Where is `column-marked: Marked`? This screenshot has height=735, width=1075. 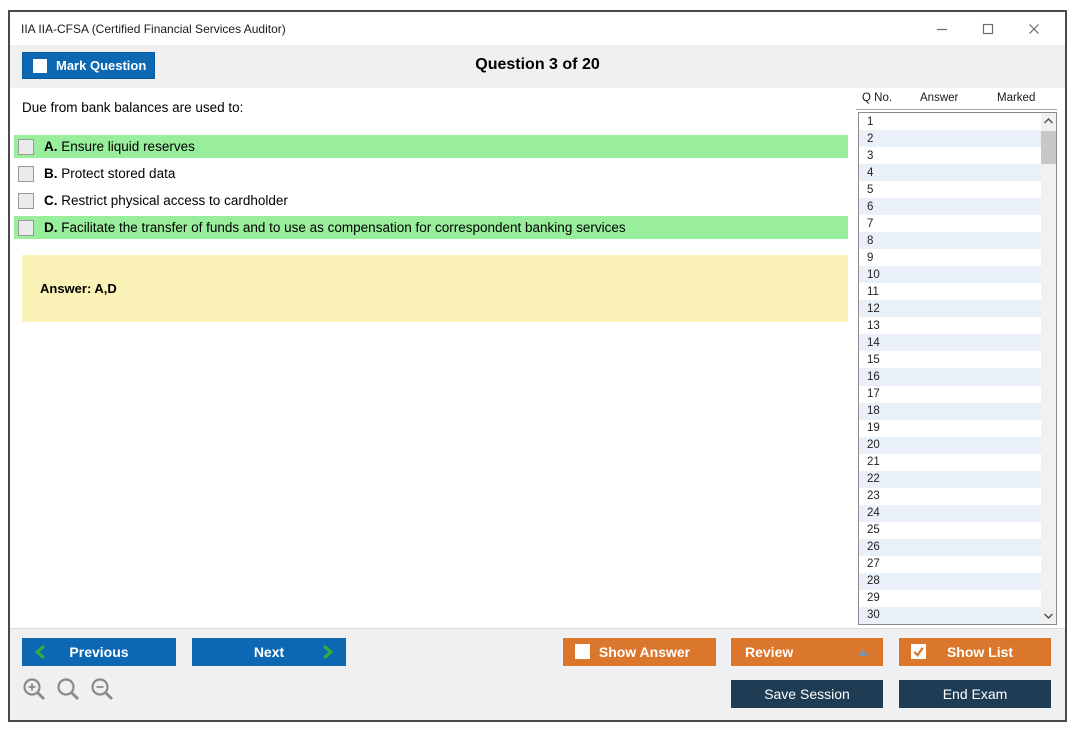 column-marked: Marked is located at coordinates (1016, 98).